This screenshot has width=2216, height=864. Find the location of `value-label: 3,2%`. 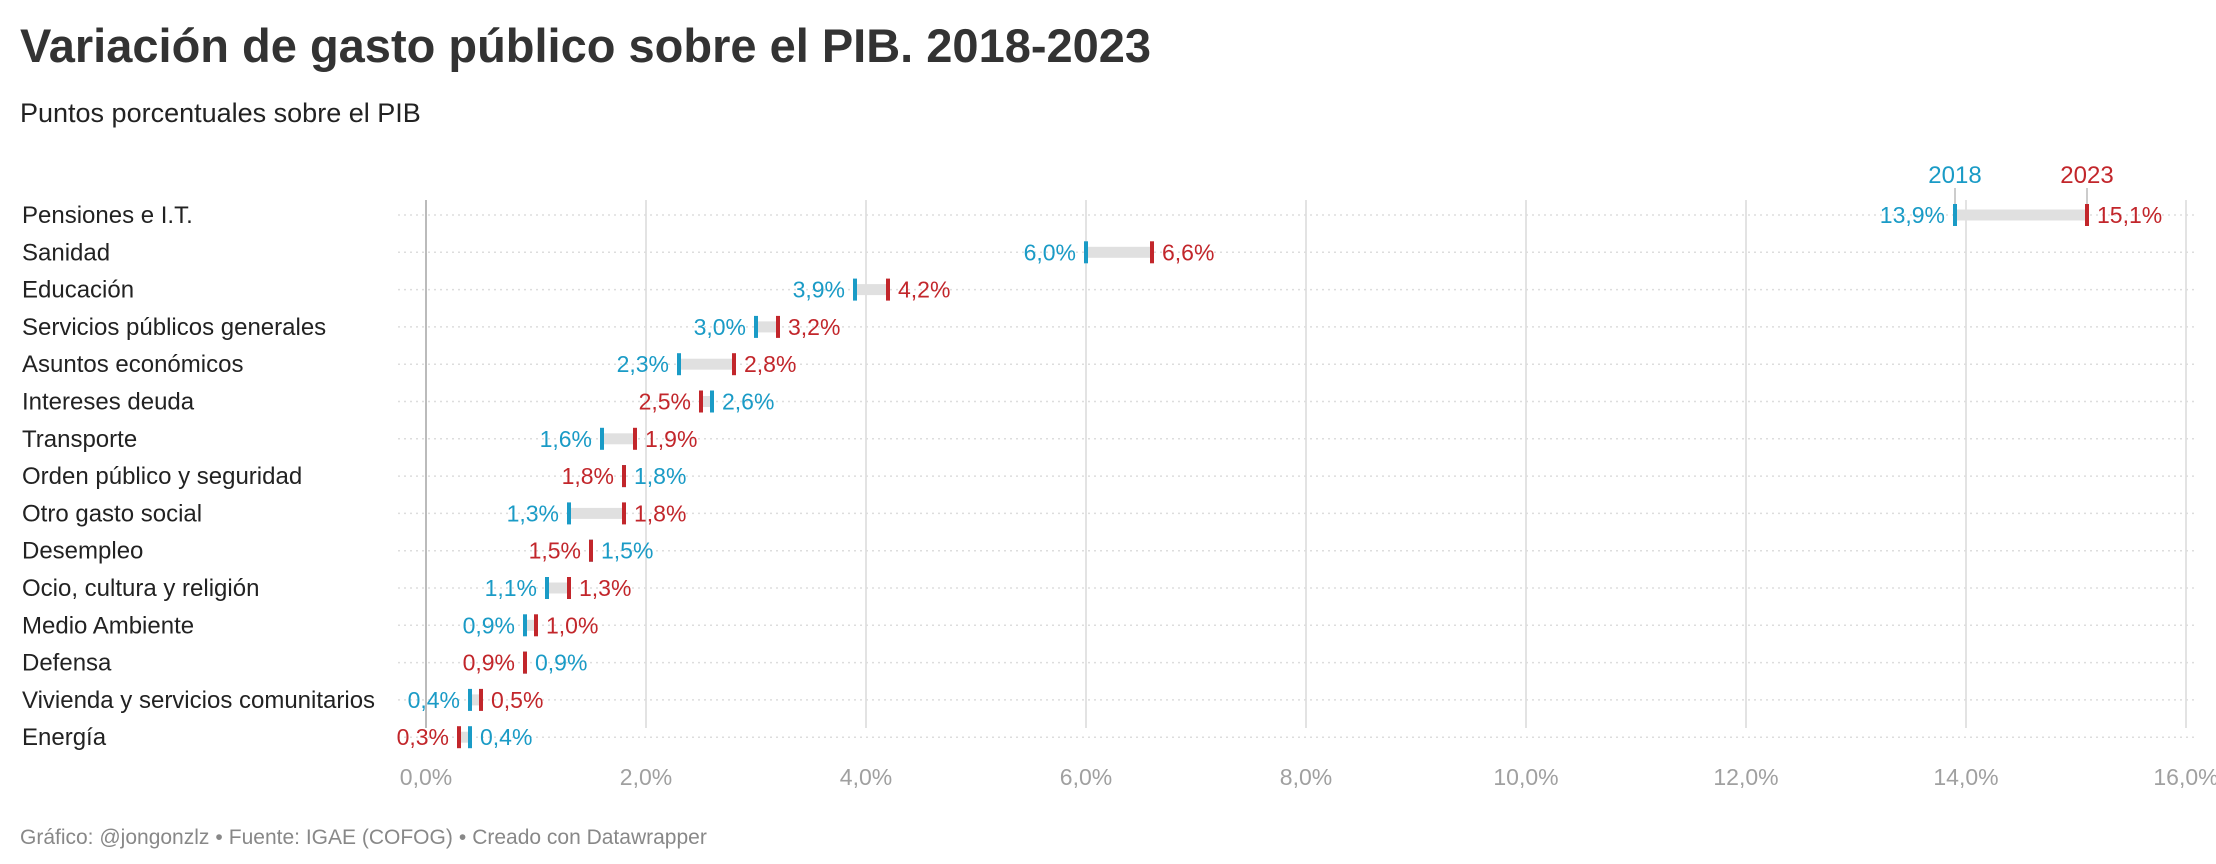

value-label: 3,2% is located at coordinates (814, 327).